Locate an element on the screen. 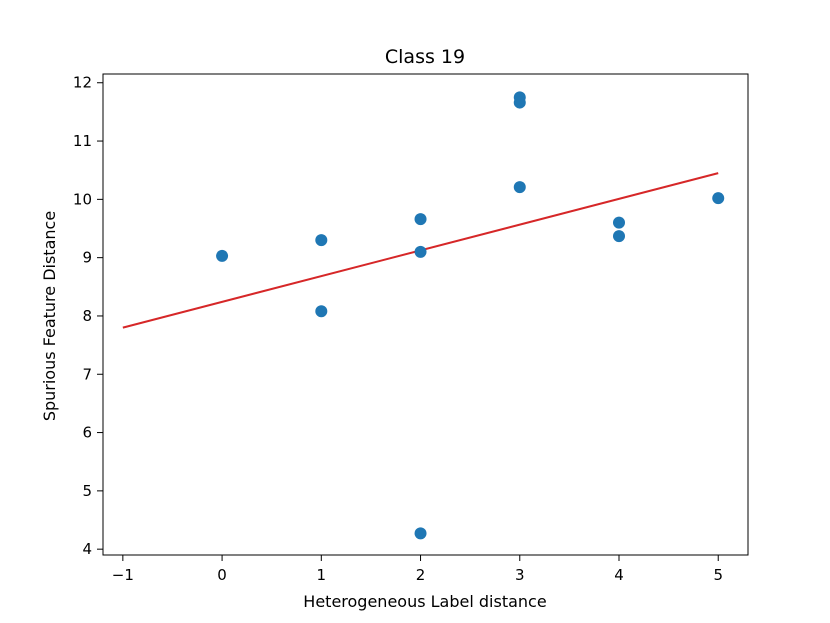  y-axis: 4 5 6 7 8 9 10 11 12 is located at coordinates (88, 316).